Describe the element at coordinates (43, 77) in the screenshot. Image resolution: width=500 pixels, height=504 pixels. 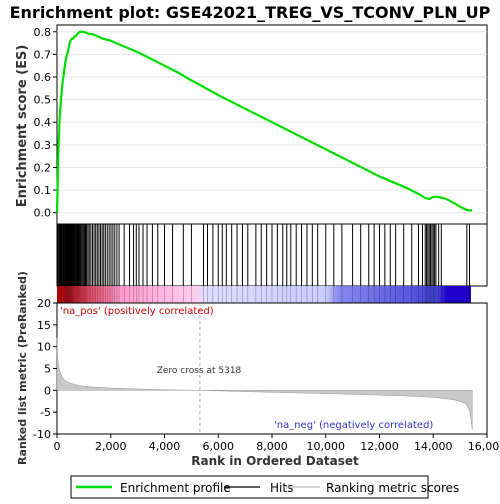
I see `es-y-tick-label: 0.6` at that location.